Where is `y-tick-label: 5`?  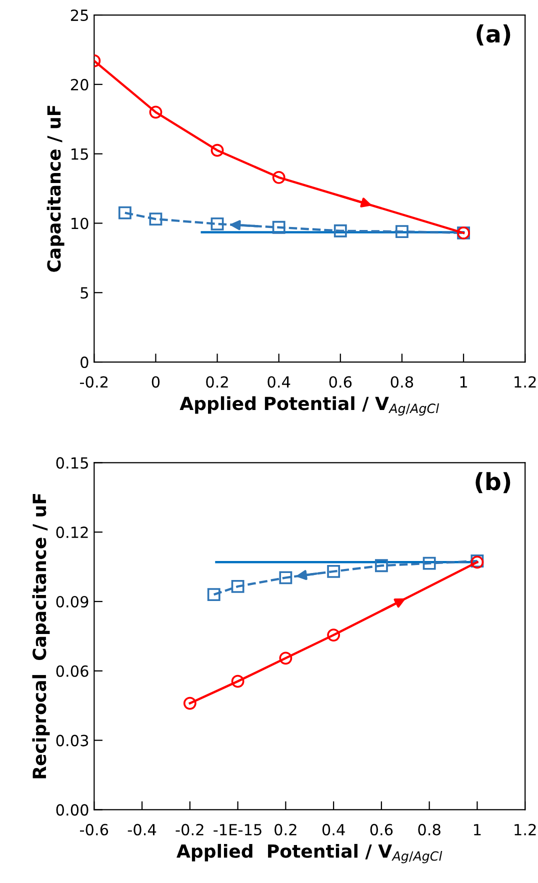
y-tick-label: 5 is located at coordinates (84, 293).